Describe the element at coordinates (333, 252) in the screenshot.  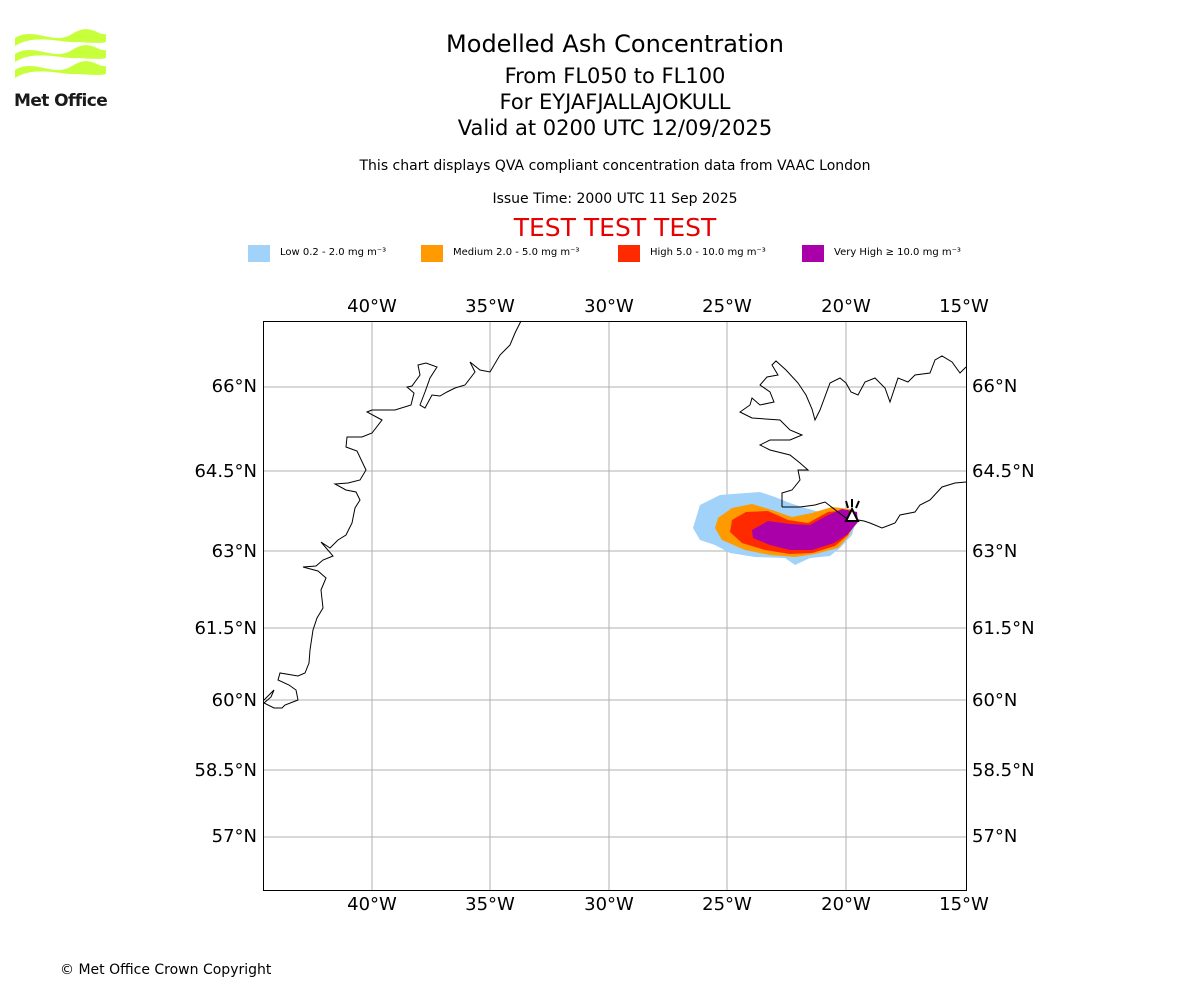
I see `legend-label-low: Low 0.2 - 2.0 mg m⁻³` at that location.